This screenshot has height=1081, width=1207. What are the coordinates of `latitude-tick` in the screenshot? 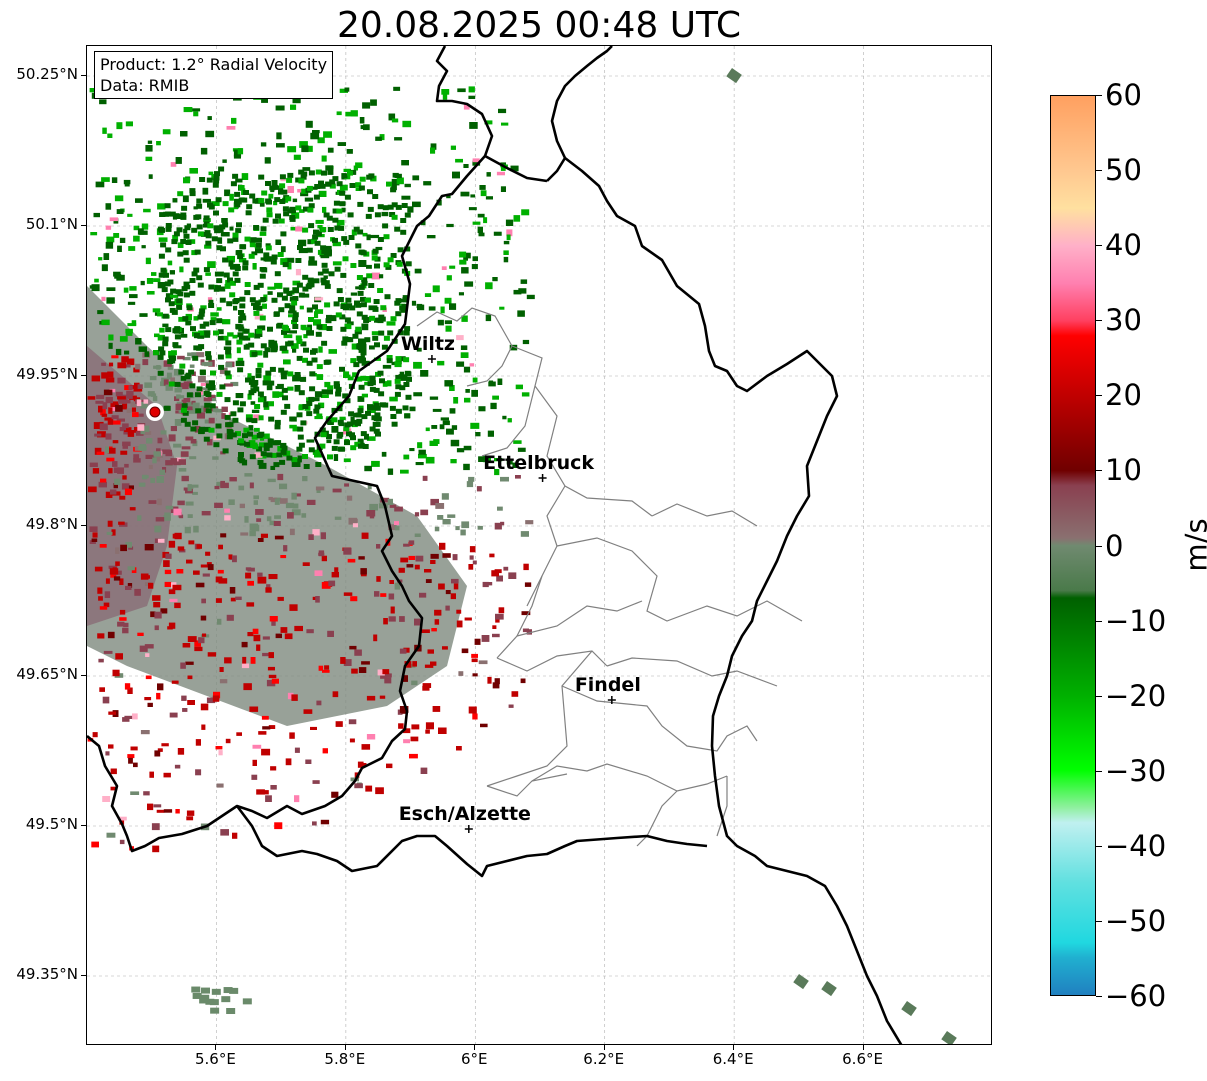 It's located at (83, 675).